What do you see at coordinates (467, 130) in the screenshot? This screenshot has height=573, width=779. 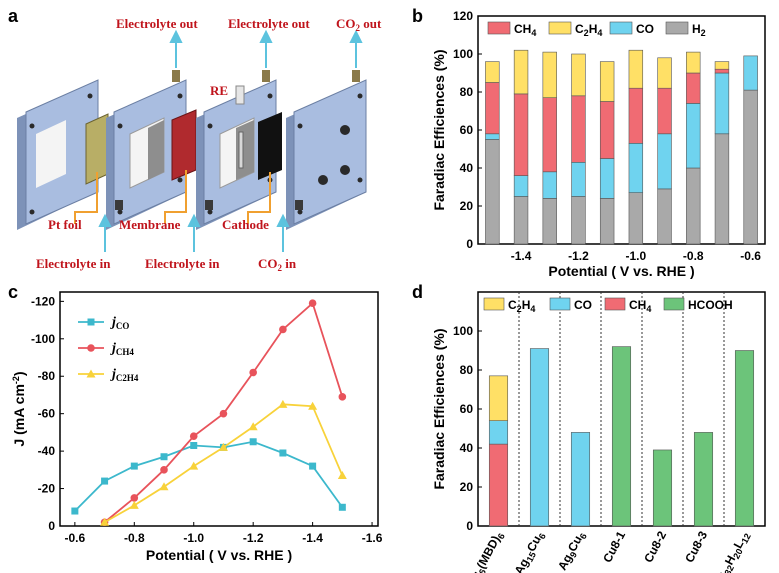 I see `y-tick-label-b: 60` at bounding box center [467, 130].